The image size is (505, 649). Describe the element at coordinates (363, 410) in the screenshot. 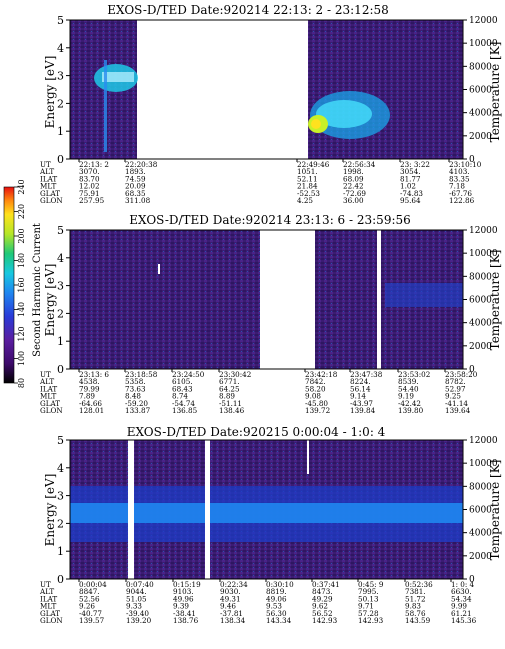

I see `panel-2-ephemeris-value: 139.84` at that location.